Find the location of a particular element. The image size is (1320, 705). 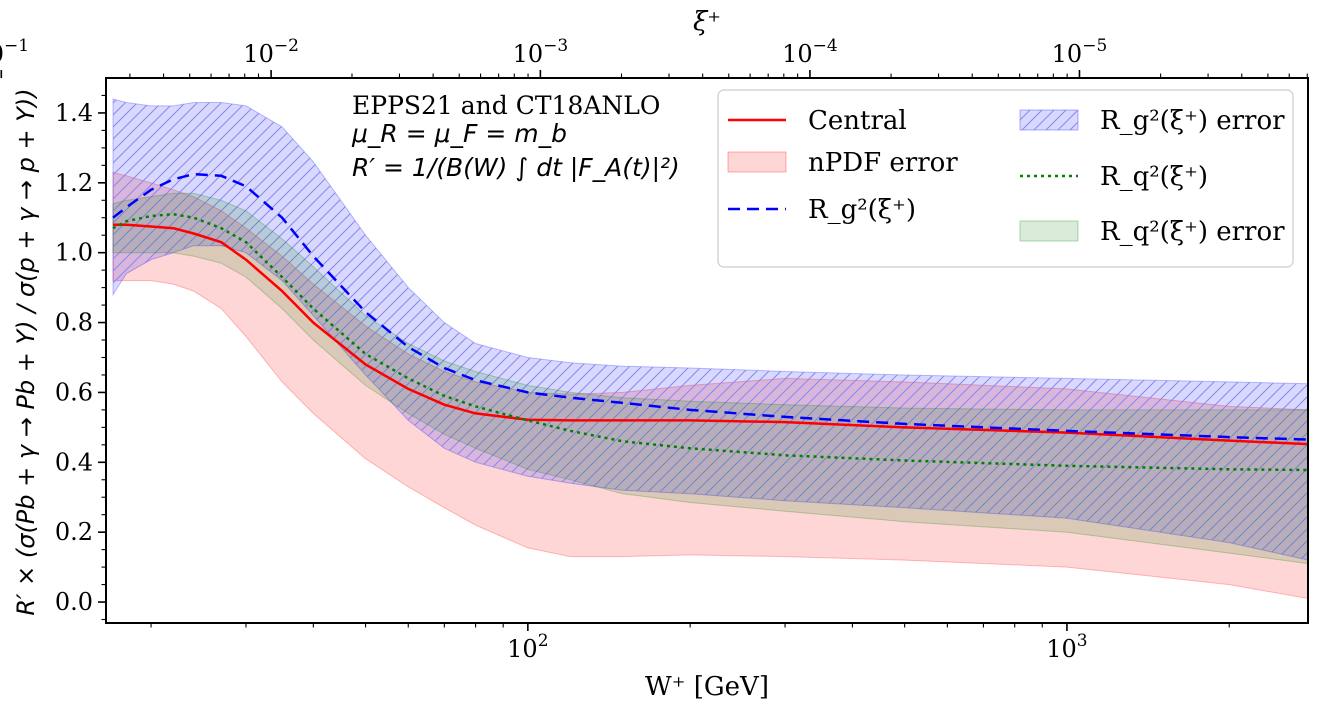

top-tick-label: 10⁻³ is located at coordinates (541, 52).